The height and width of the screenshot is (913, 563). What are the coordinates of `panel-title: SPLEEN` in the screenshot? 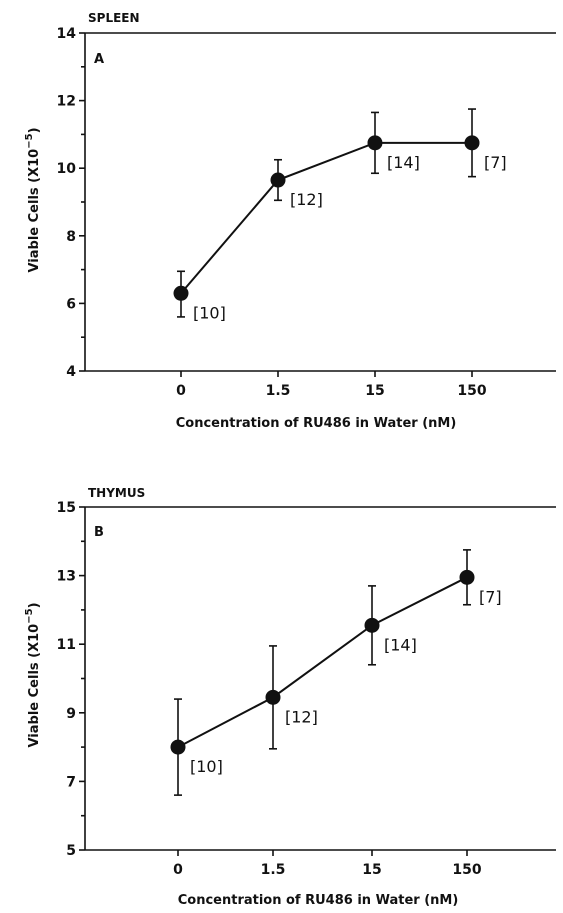 It's located at (114, 18).